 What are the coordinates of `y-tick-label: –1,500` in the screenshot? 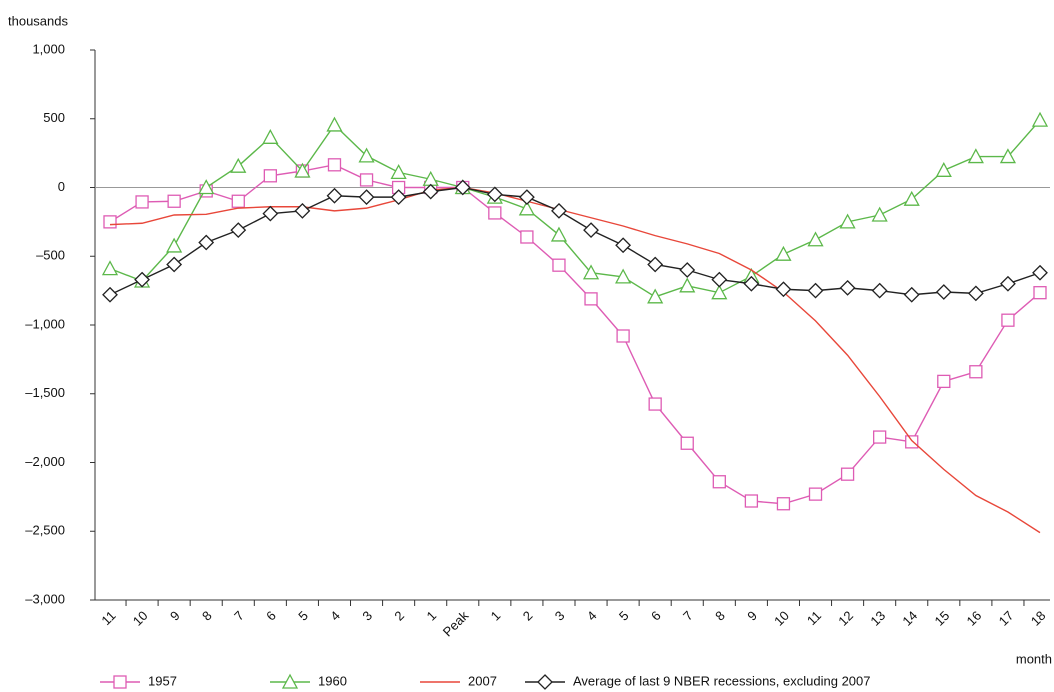 It's located at (45, 392).